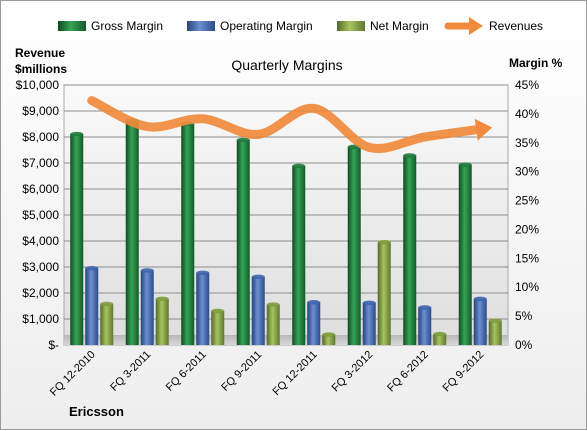 This screenshot has width=587, height=431. Describe the element at coordinates (40, 53) in the screenshot. I see `left-axis-label-line1: Revenue` at that location.